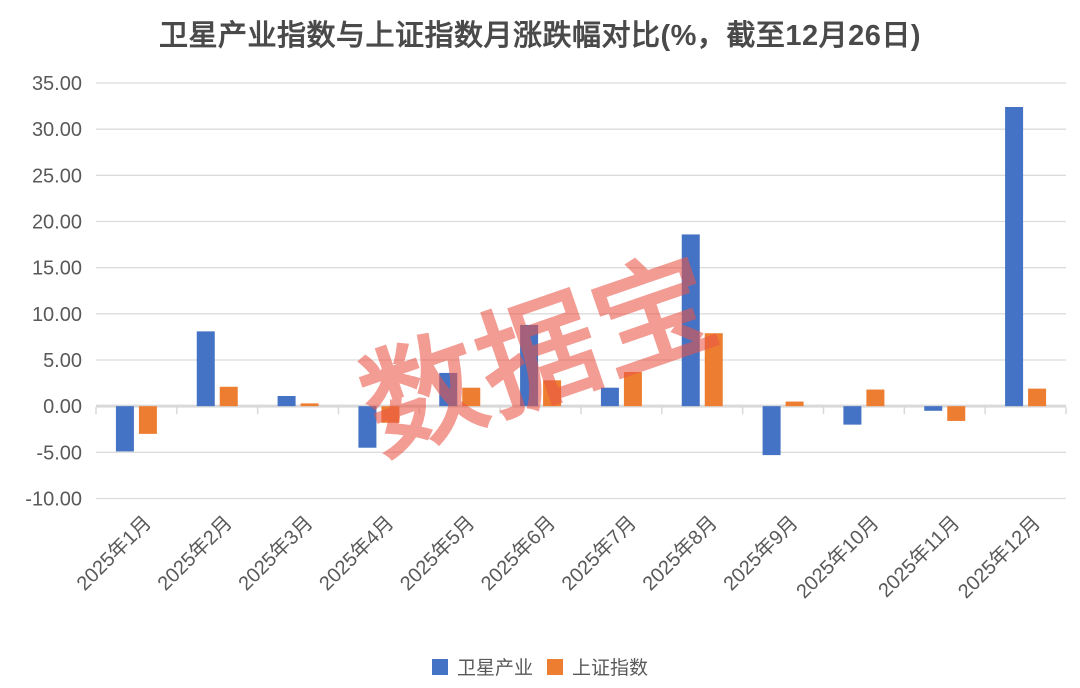 This screenshot has height=688, width=1080. What do you see at coordinates (610, 668) in the screenshot?
I see `legend-label-shanghai-composite: 上证指数` at bounding box center [610, 668].